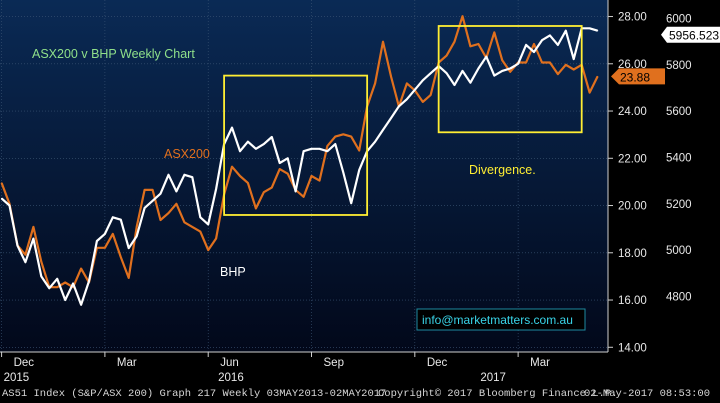 Image resolution: width=720 pixels, height=403 pixels. Describe the element at coordinates (498, 394) in the screenshot. I see `footer-copyright: Copyright© 2017 Bloomberg Finance L.P.` at that location.